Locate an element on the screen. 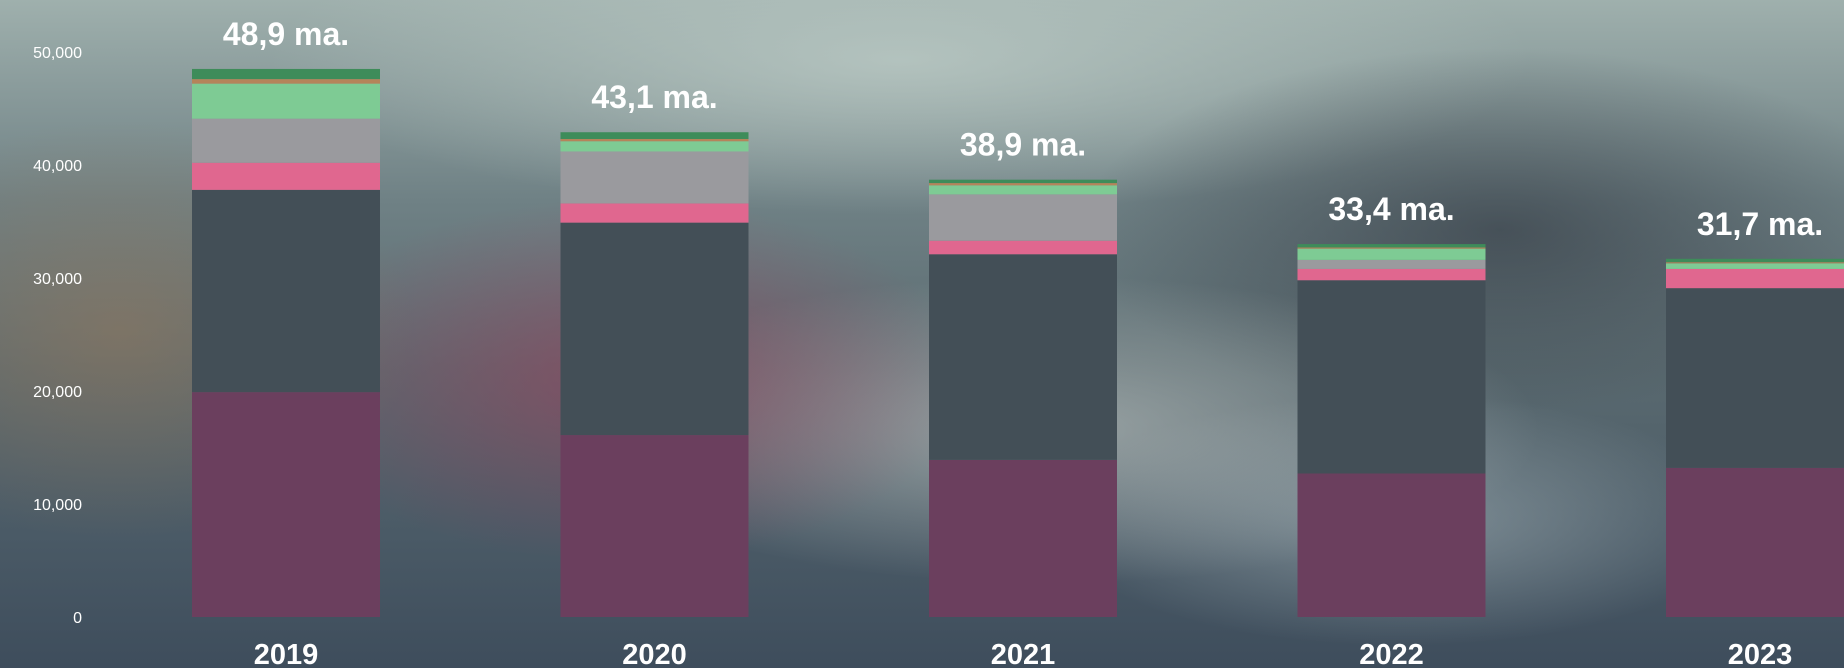 The height and width of the screenshot is (668, 1844). y-tick-label: 40,000 is located at coordinates (57, 166).